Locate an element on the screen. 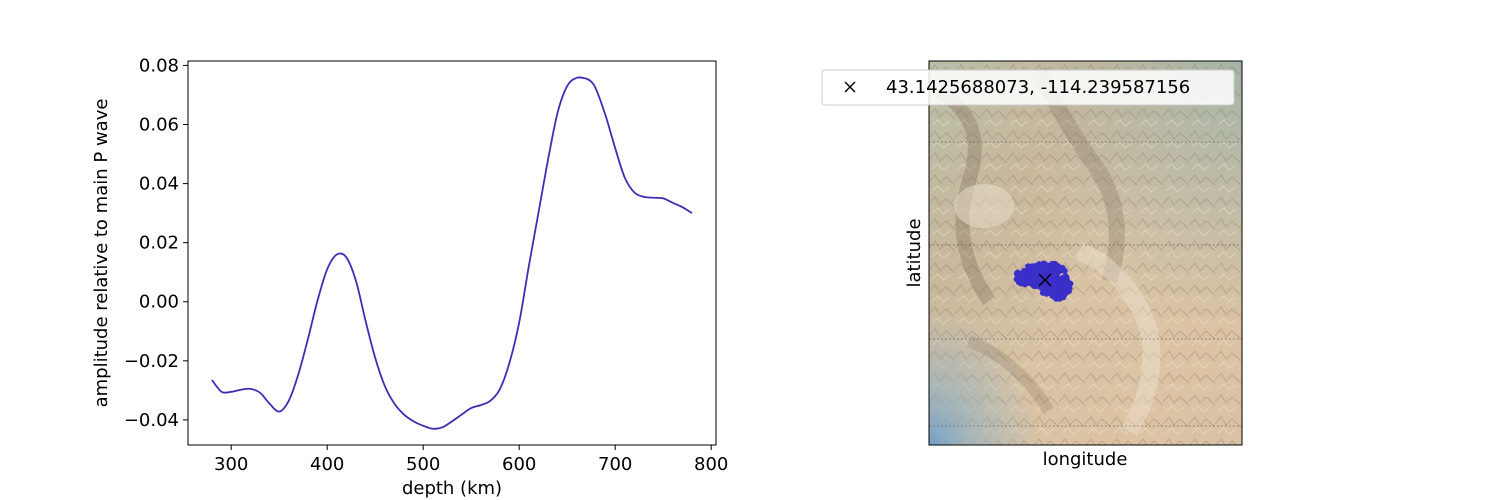  y-axis-ticks: −0.04 −0.02 0.00 0.02 0.04 0.06 0.08 is located at coordinates (156, 243).